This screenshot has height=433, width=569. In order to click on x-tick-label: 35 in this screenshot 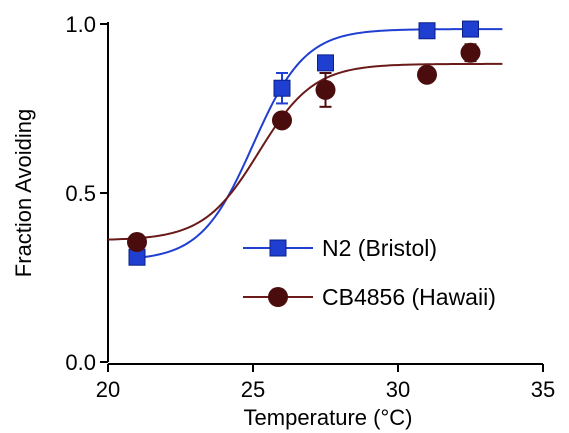, I will do `click(543, 389)`.